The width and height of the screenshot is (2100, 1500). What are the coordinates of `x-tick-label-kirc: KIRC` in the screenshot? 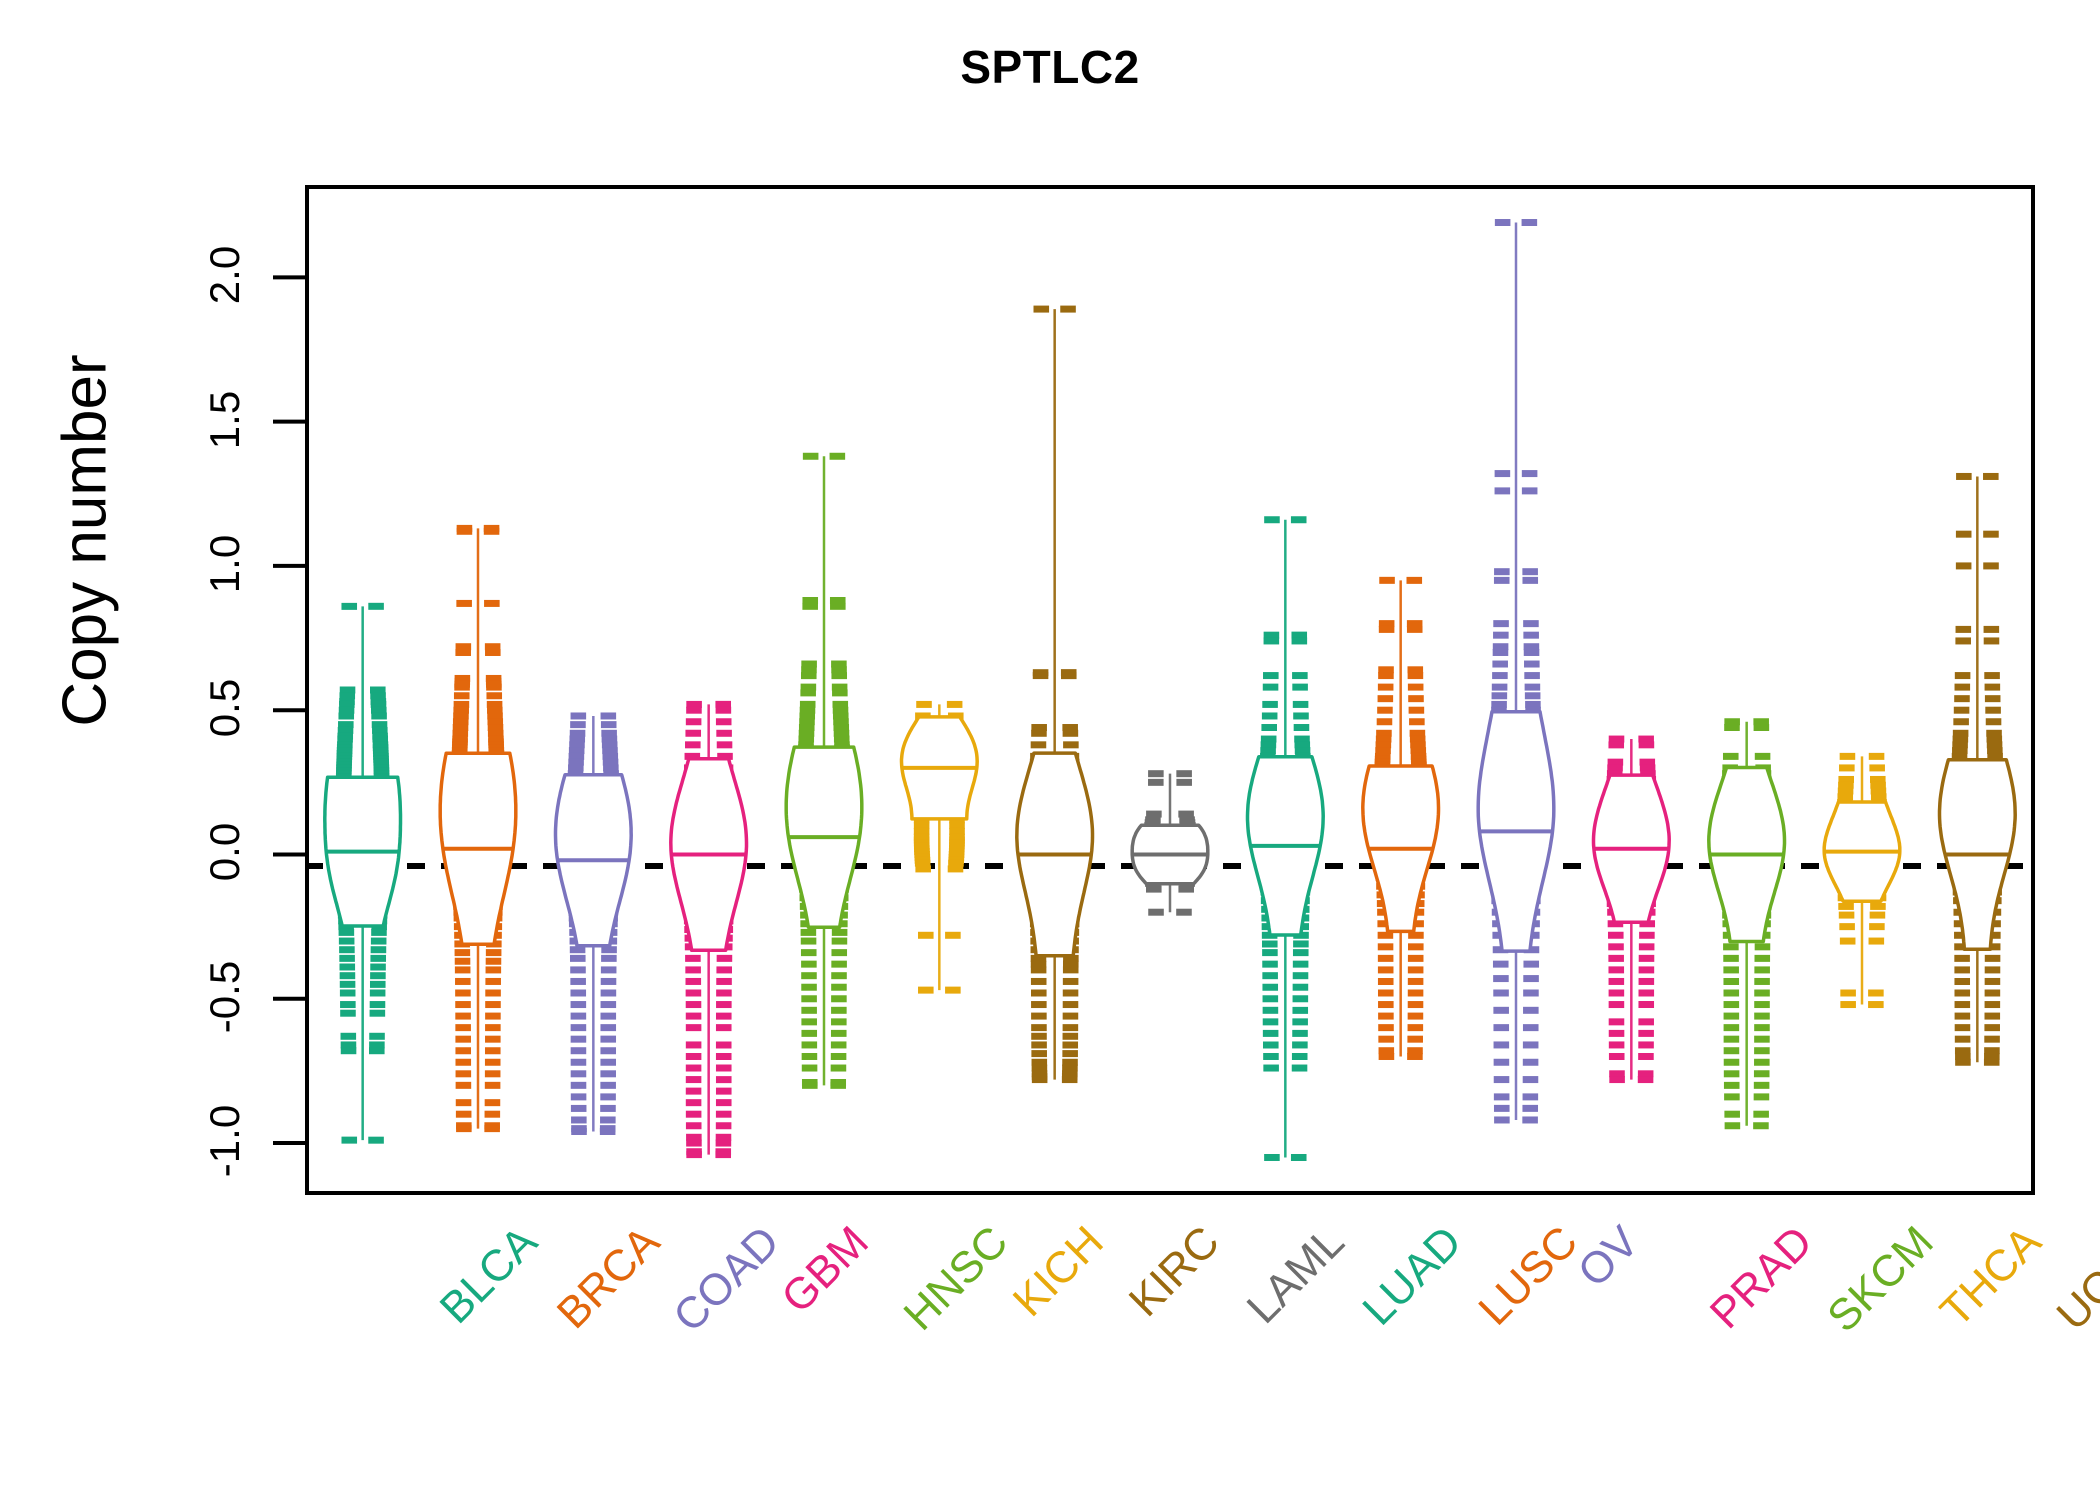 It's located at (1174, 1271).